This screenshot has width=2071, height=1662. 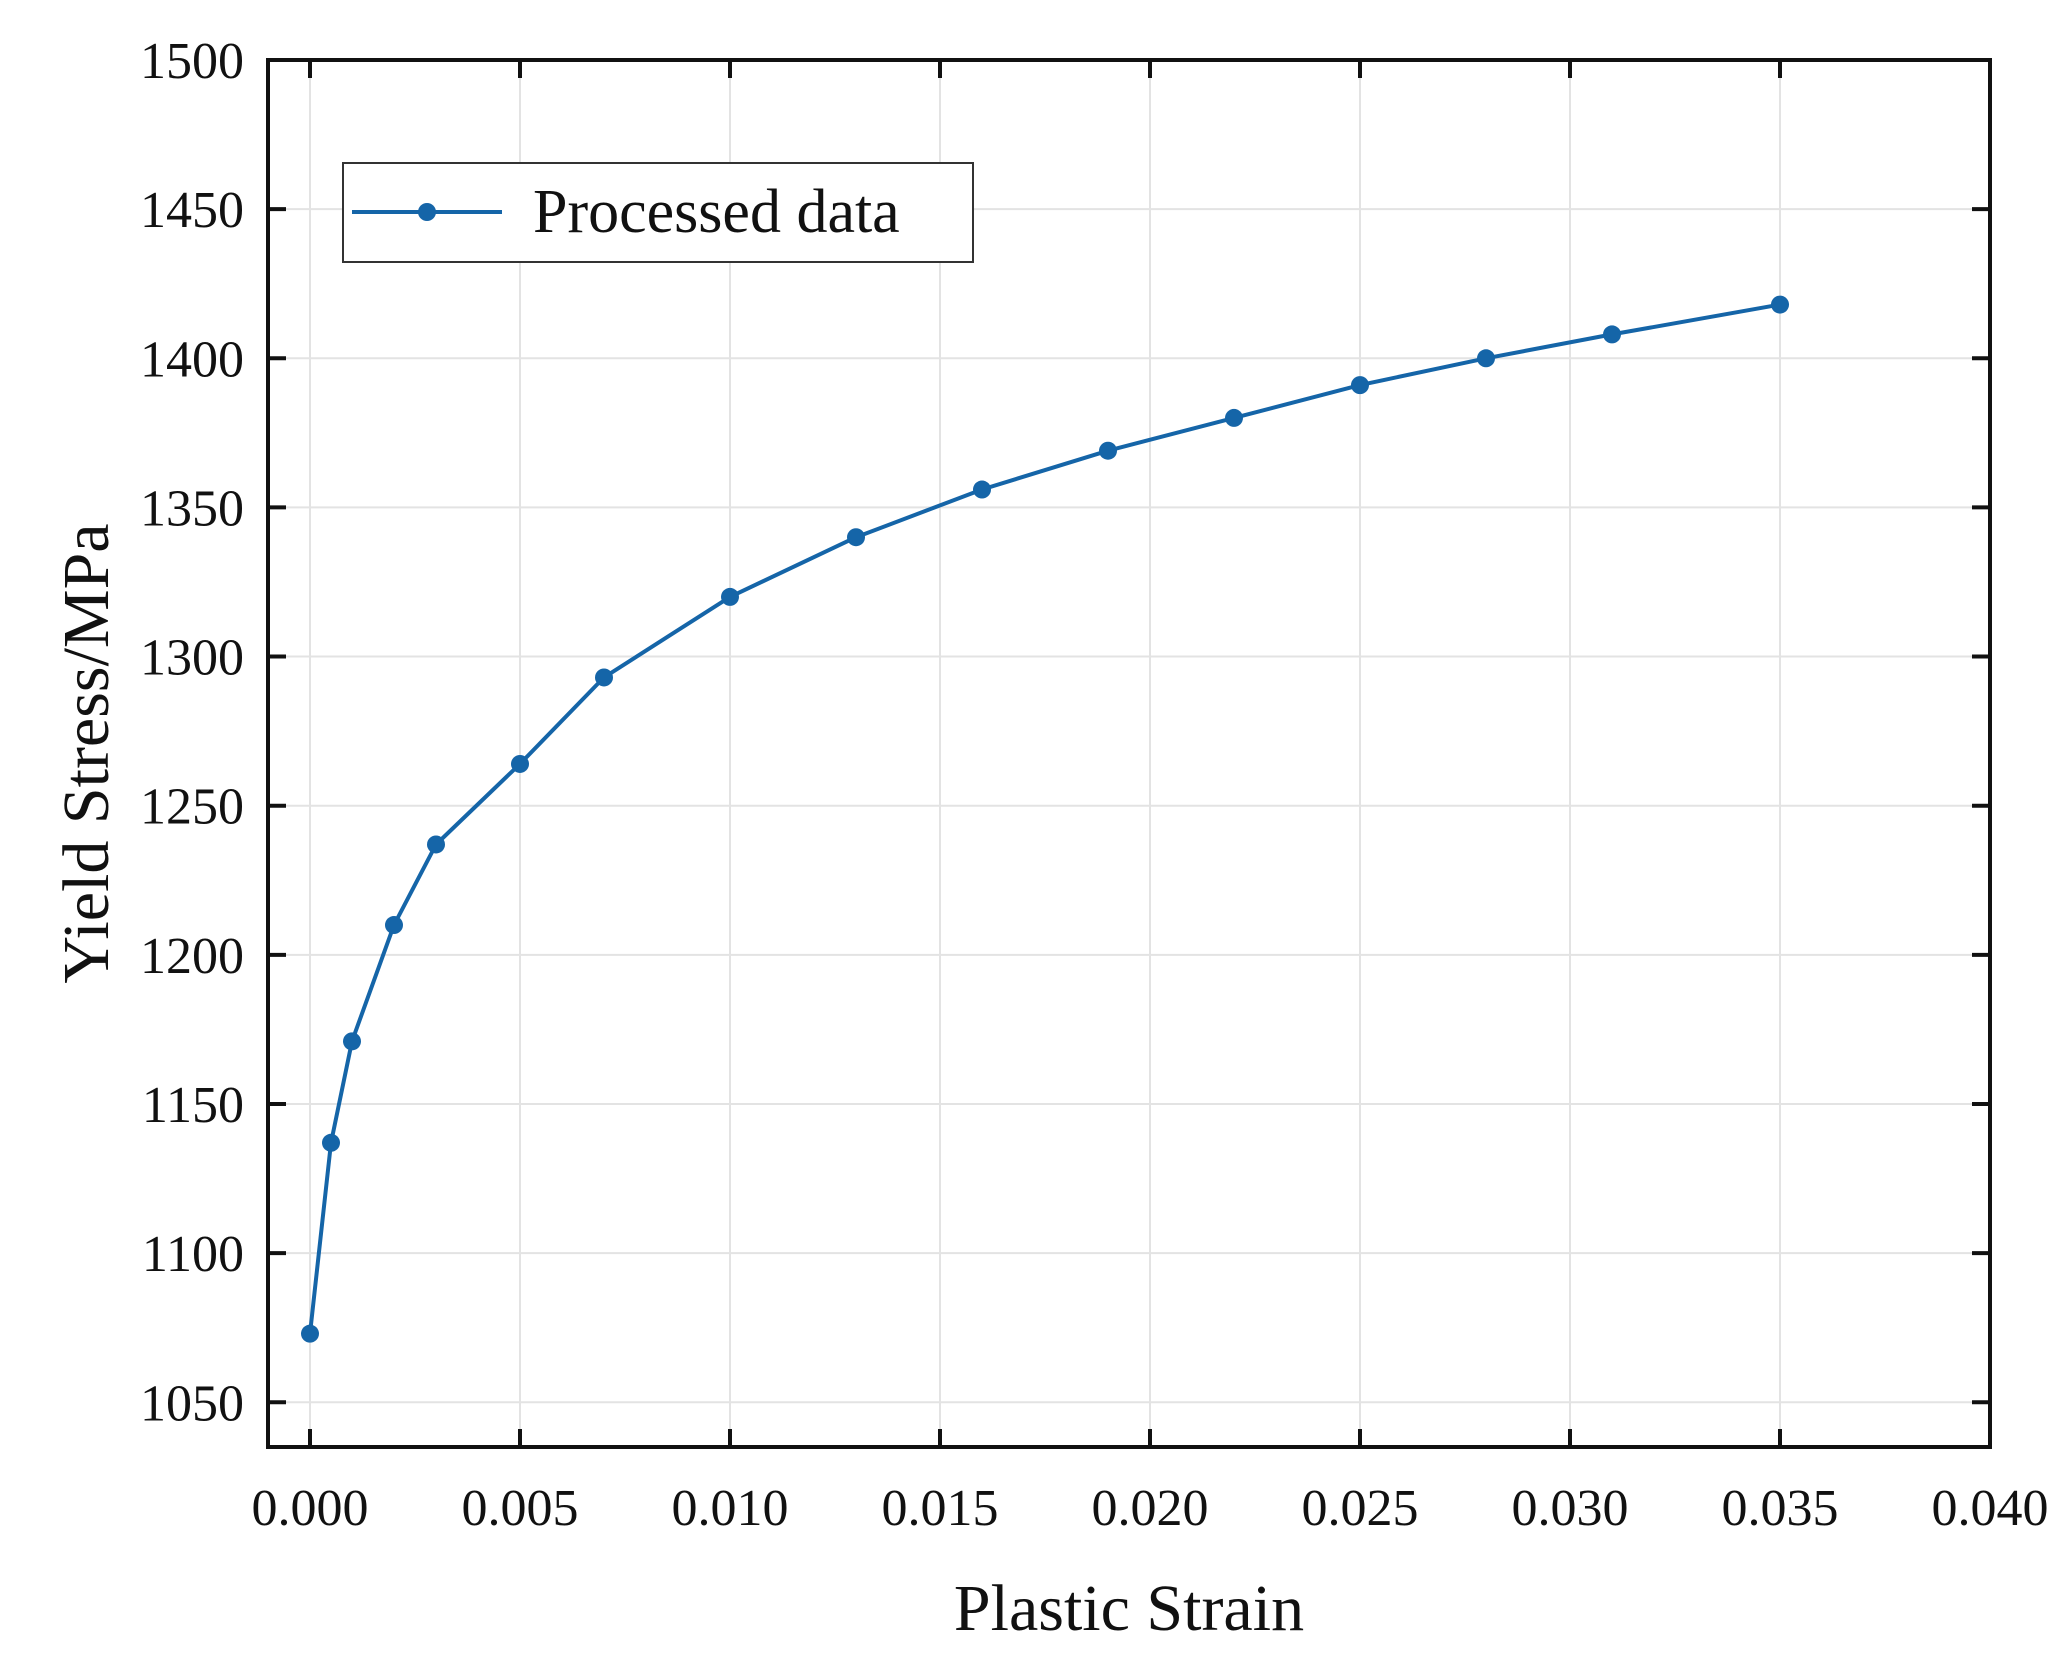 What do you see at coordinates (1129, 1608) in the screenshot?
I see `x-axis-title: Plastic Strain` at bounding box center [1129, 1608].